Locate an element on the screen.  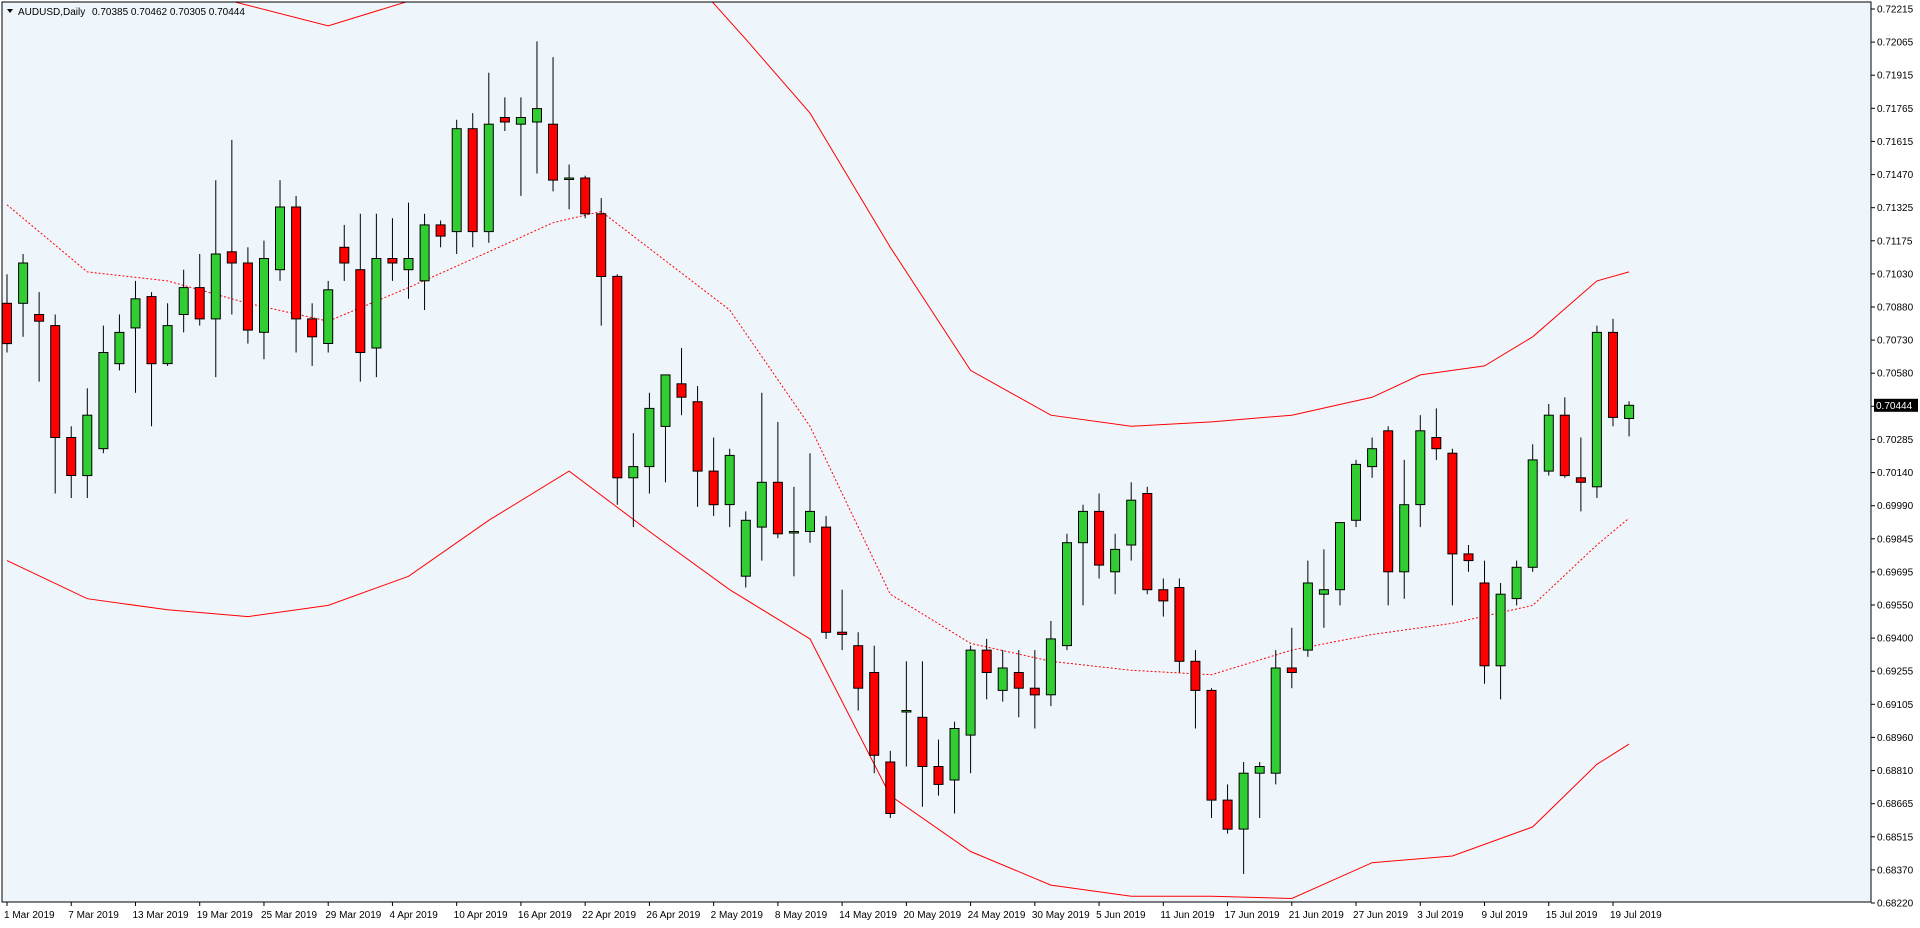
current-price-tag: 0.70444 is located at coordinates (1896, 405).